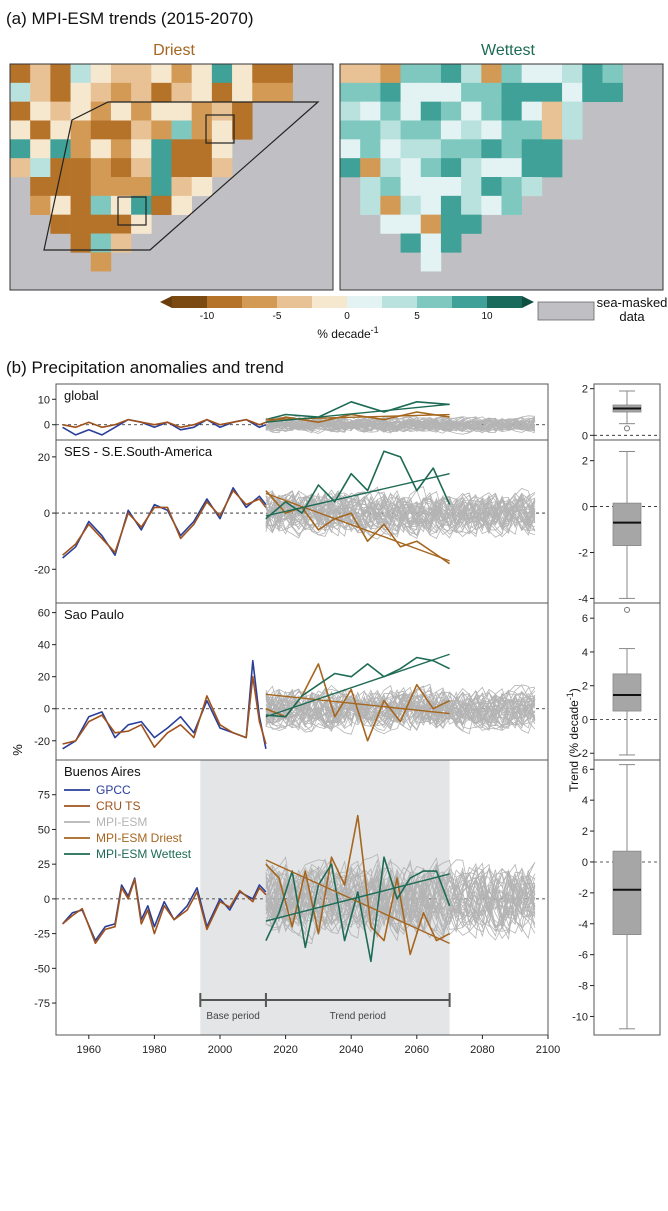  Describe the element at coordinates (174, 50) in the screenshot. I see `map-driest-label: Driest` at that location.